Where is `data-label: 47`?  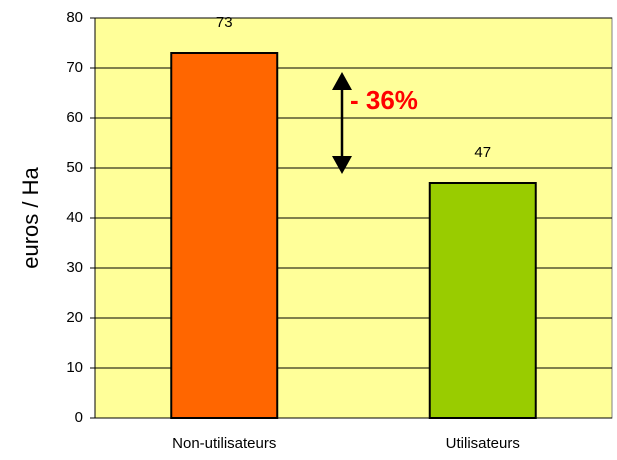
data-label: 47 is located at coordinates (482, 152).